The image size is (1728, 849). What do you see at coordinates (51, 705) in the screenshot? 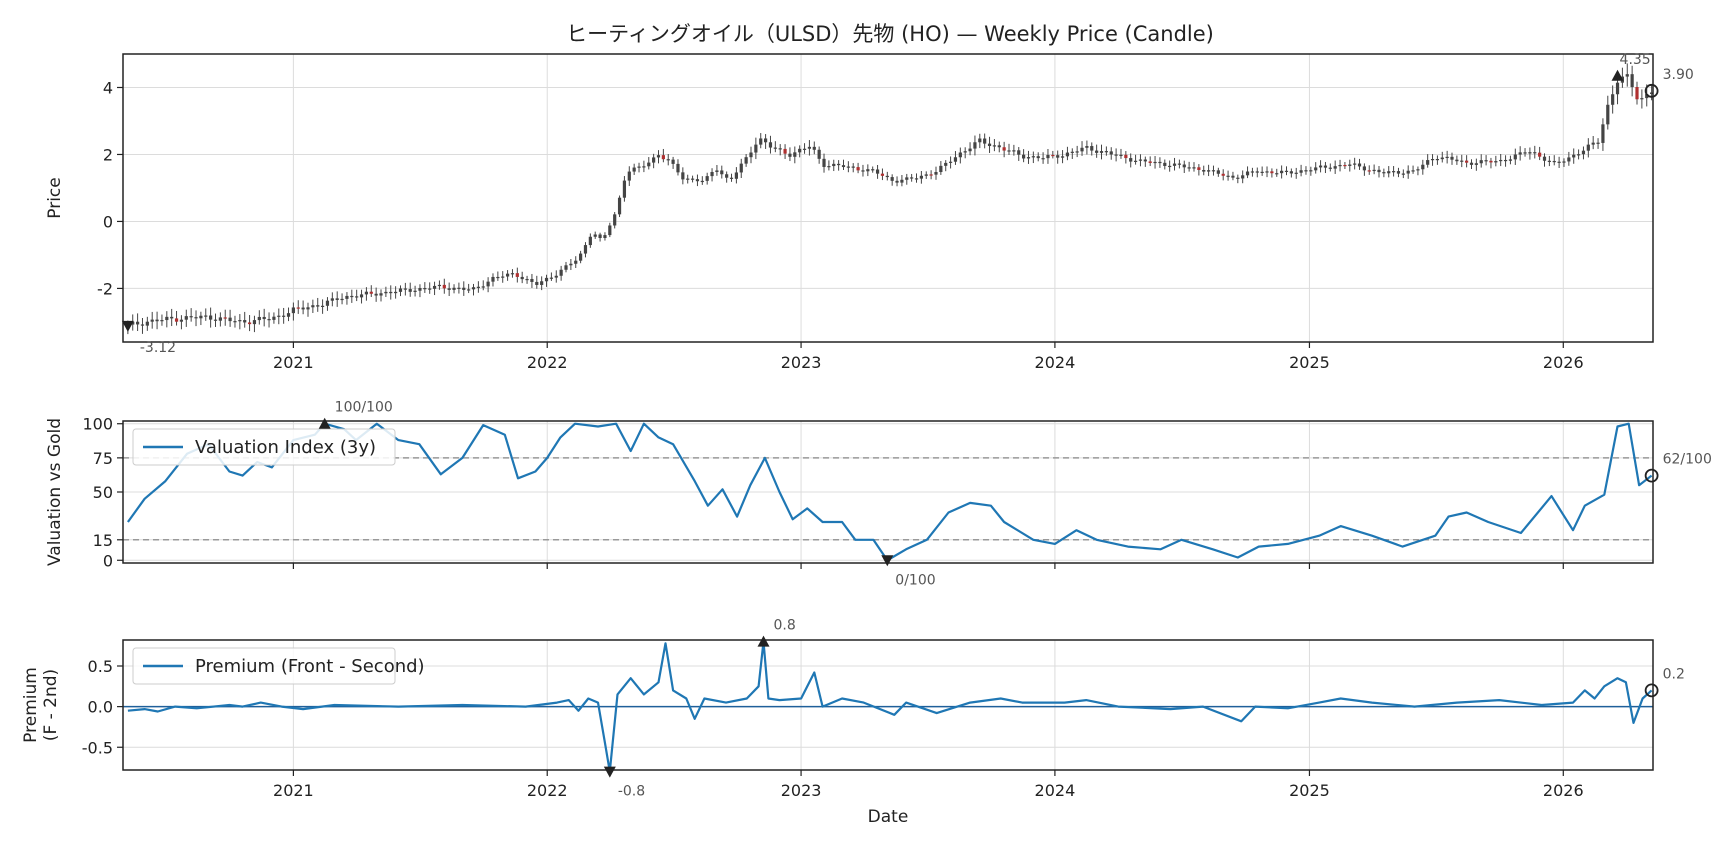
I see `y-axis-label: (F - 2nd)` at bounding box center [51, 705].